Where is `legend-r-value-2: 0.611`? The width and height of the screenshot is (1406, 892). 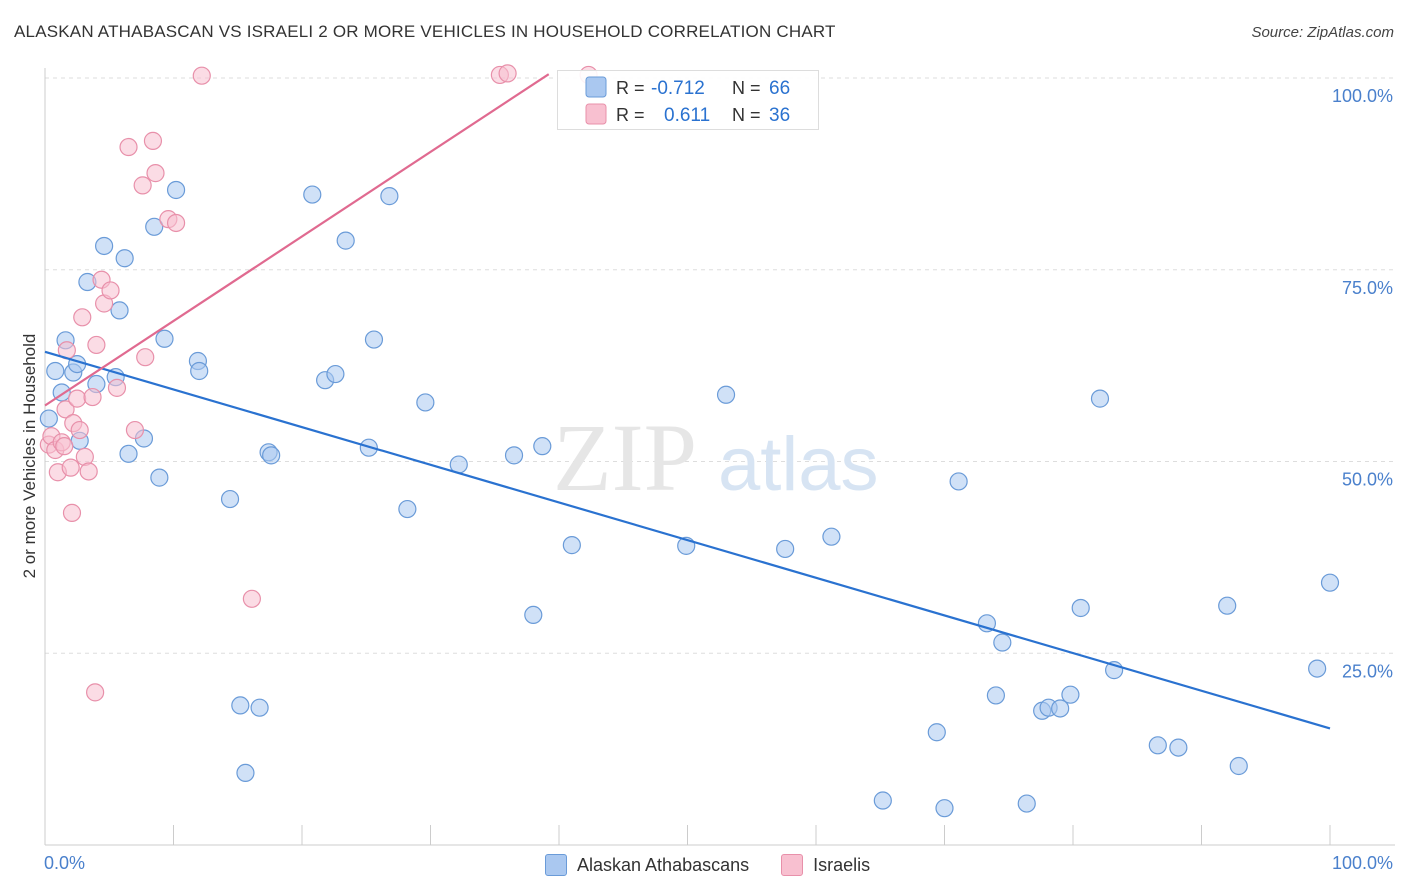 legend-r-value-2: 0.611 is located at coordinates (687, 115).